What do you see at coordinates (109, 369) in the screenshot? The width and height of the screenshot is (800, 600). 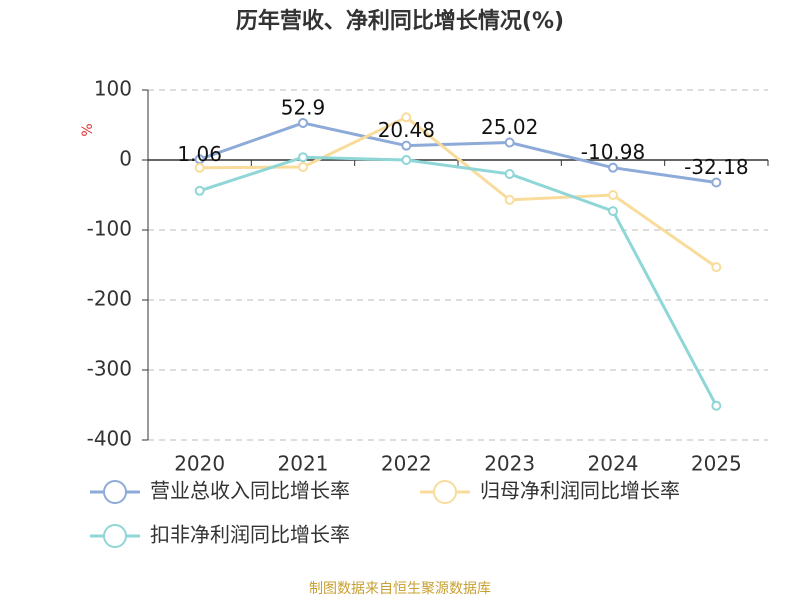 I see `y-tick-label: -300` at bounding box center [109, 369].